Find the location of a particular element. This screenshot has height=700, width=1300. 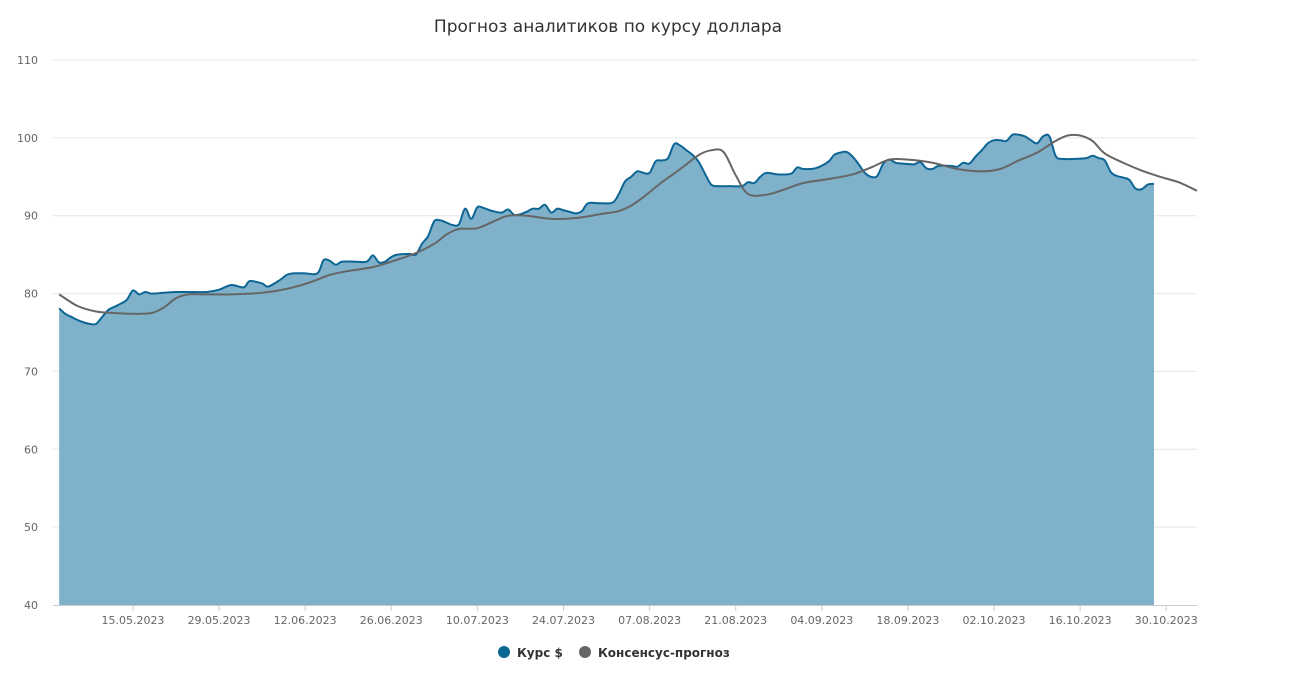

x-tick-label: 30.10.2023 is located at coordinates (1166, 620).